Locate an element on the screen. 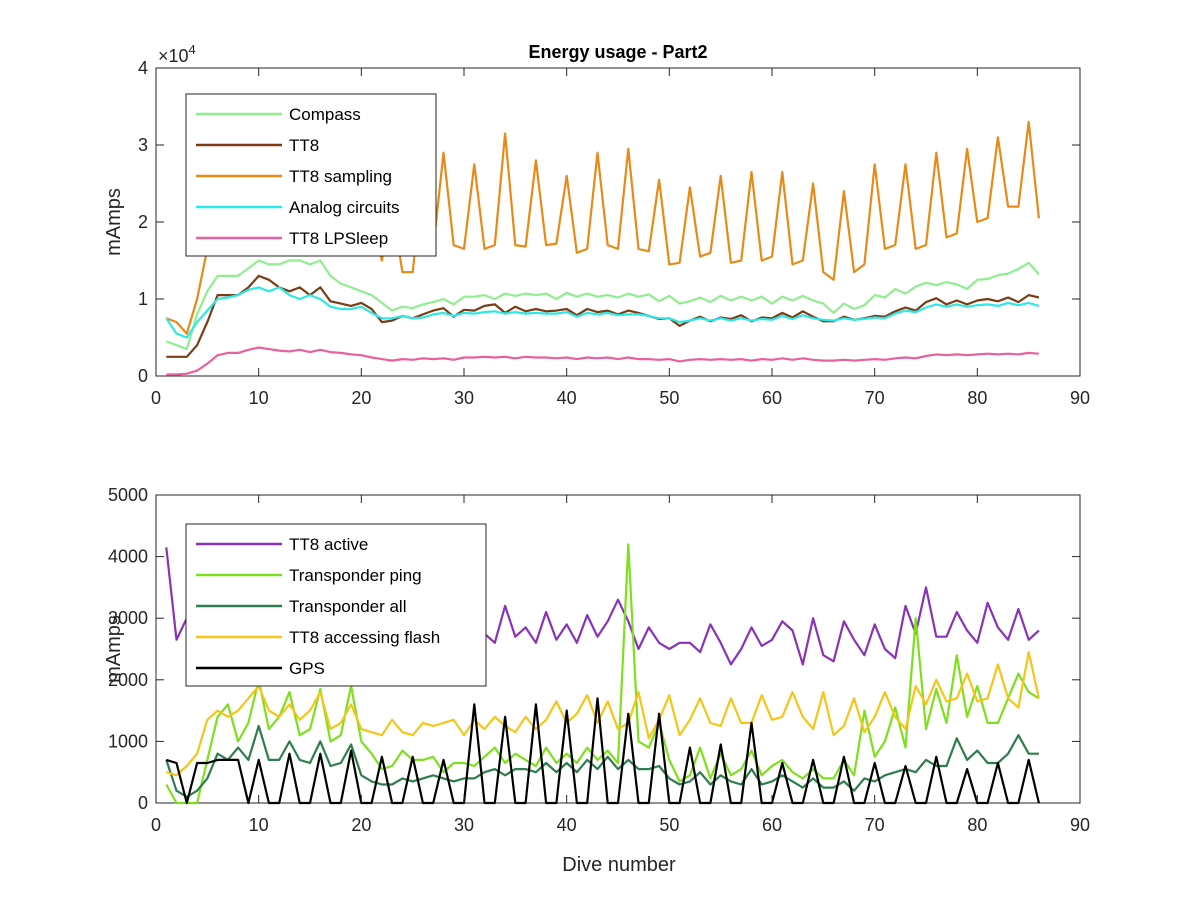 This screenshot has width=1200, height=905. top-x-tick-label: 50 is located at coordinates (669, 398).